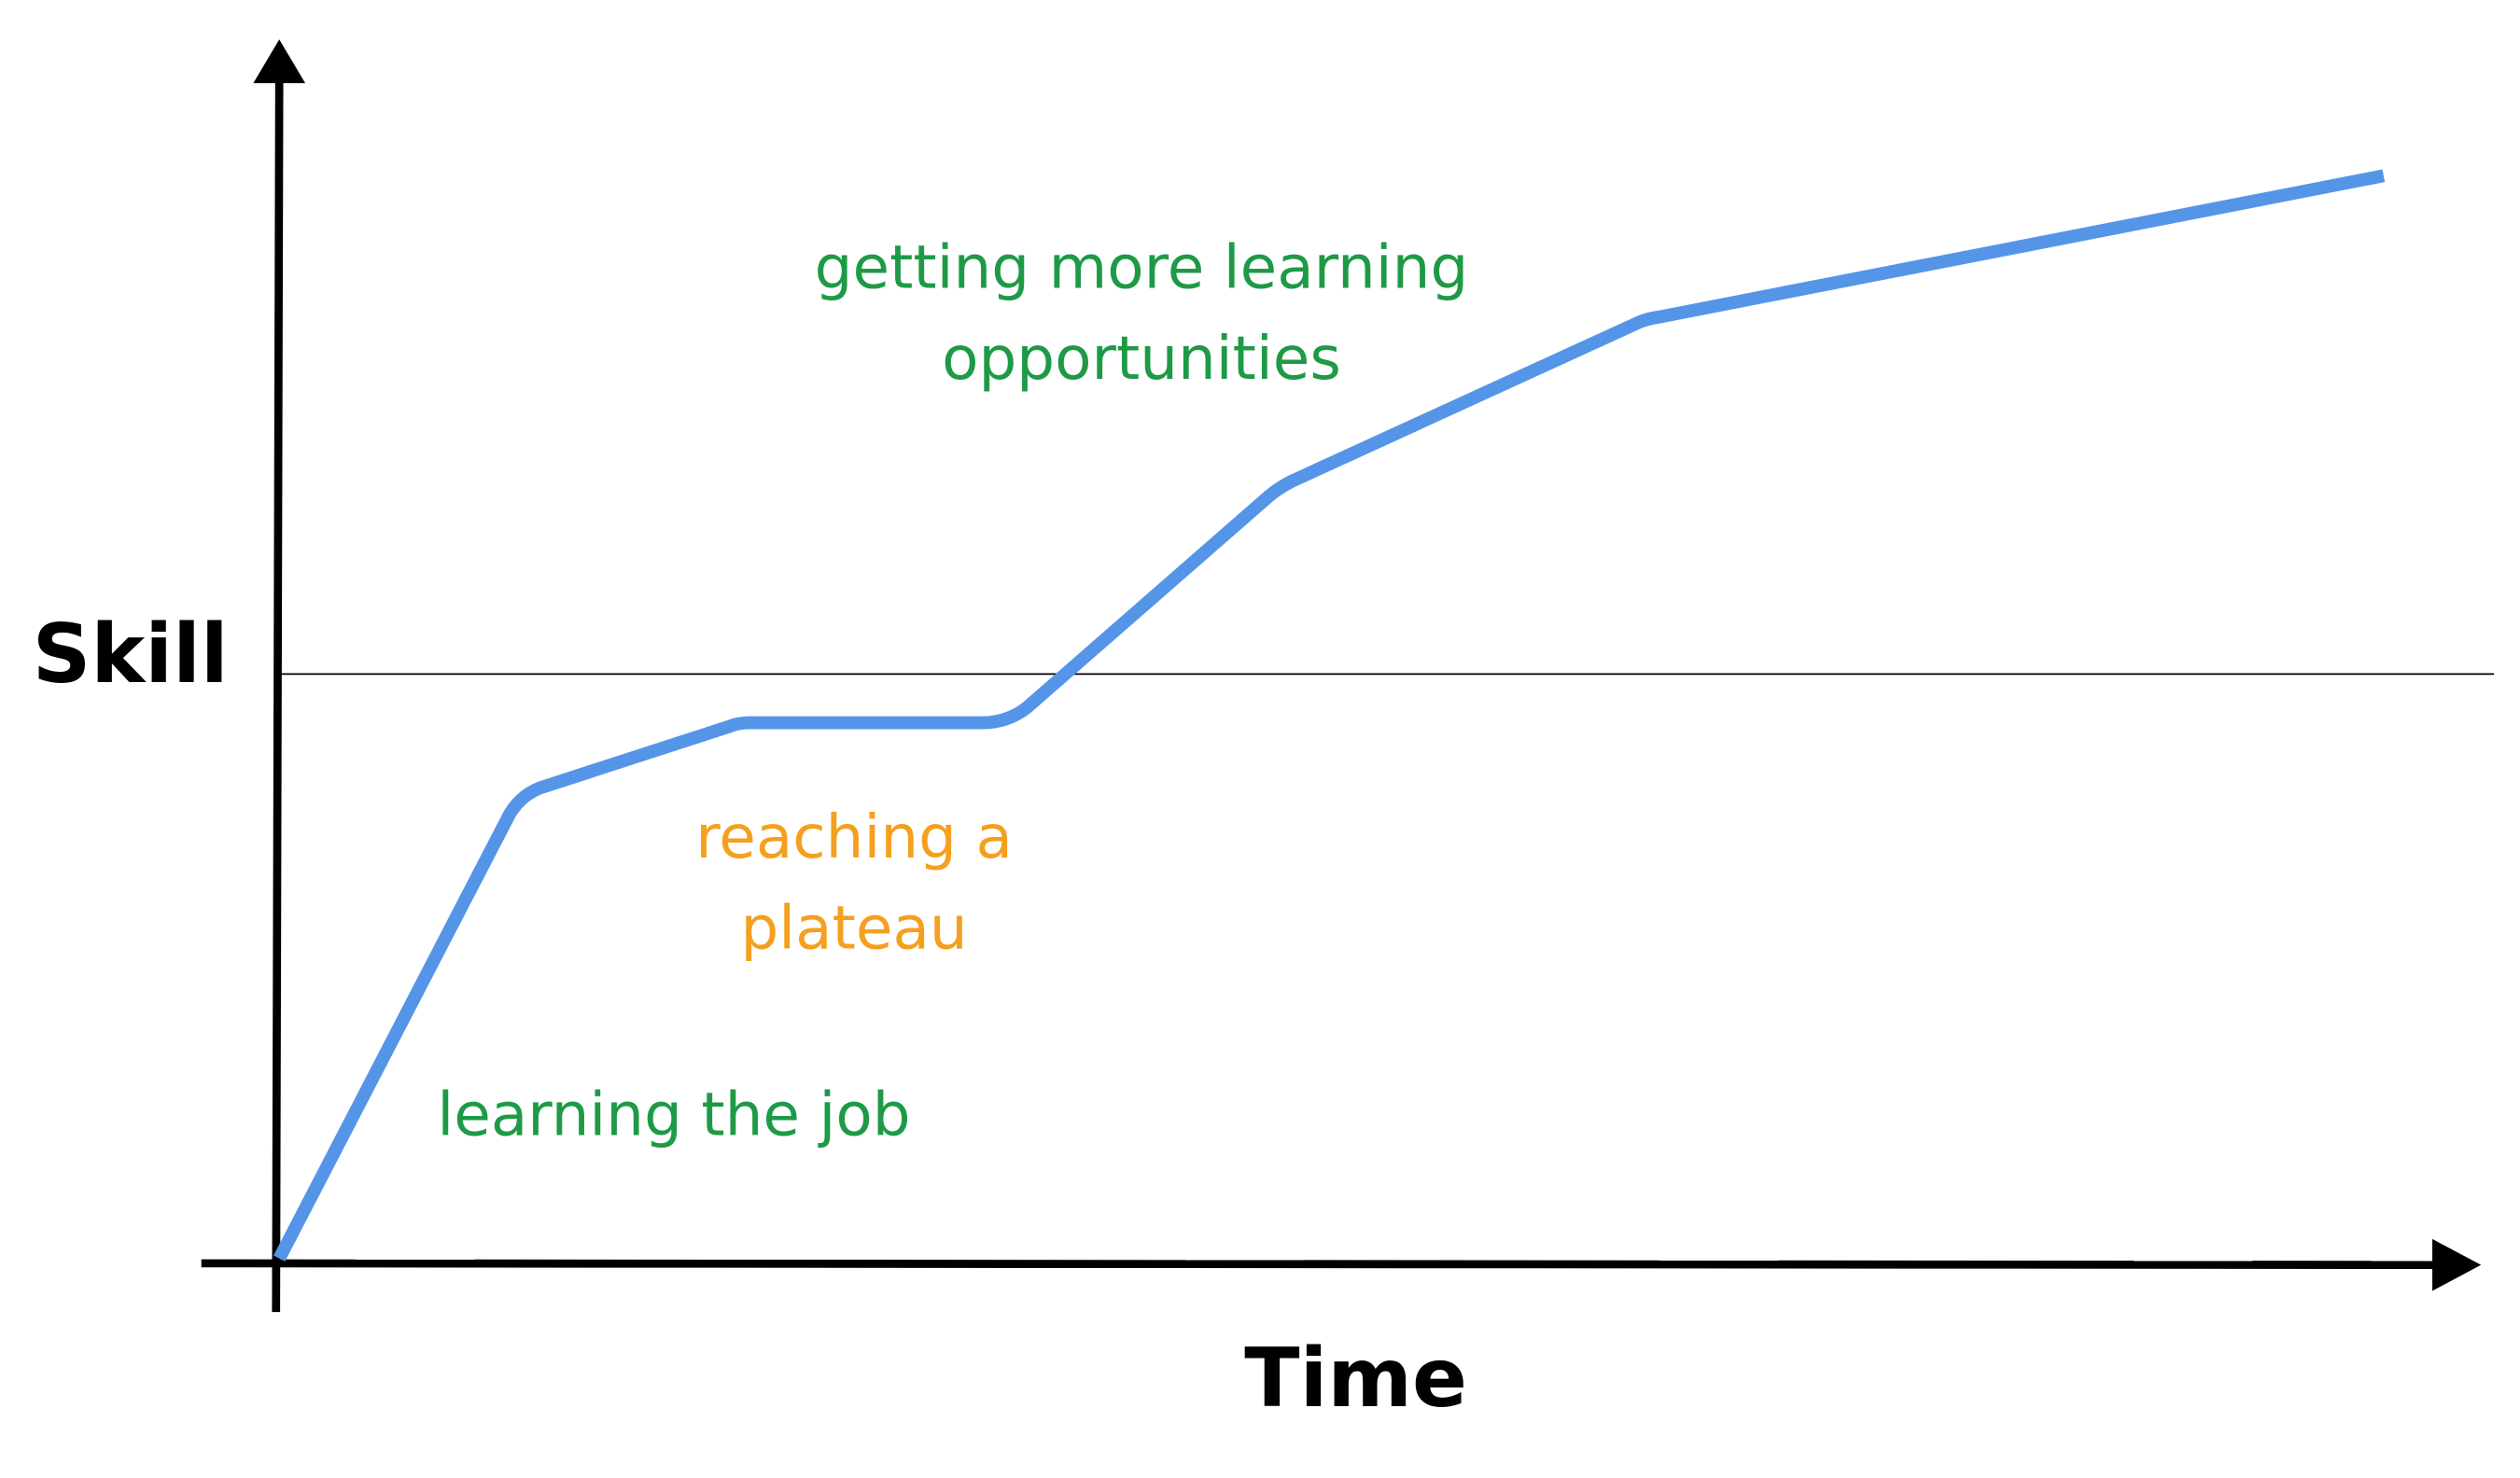 The width and height of the screenshot is (2520, 1478). I want to click on annotation: reaching a, so click(854, 837).